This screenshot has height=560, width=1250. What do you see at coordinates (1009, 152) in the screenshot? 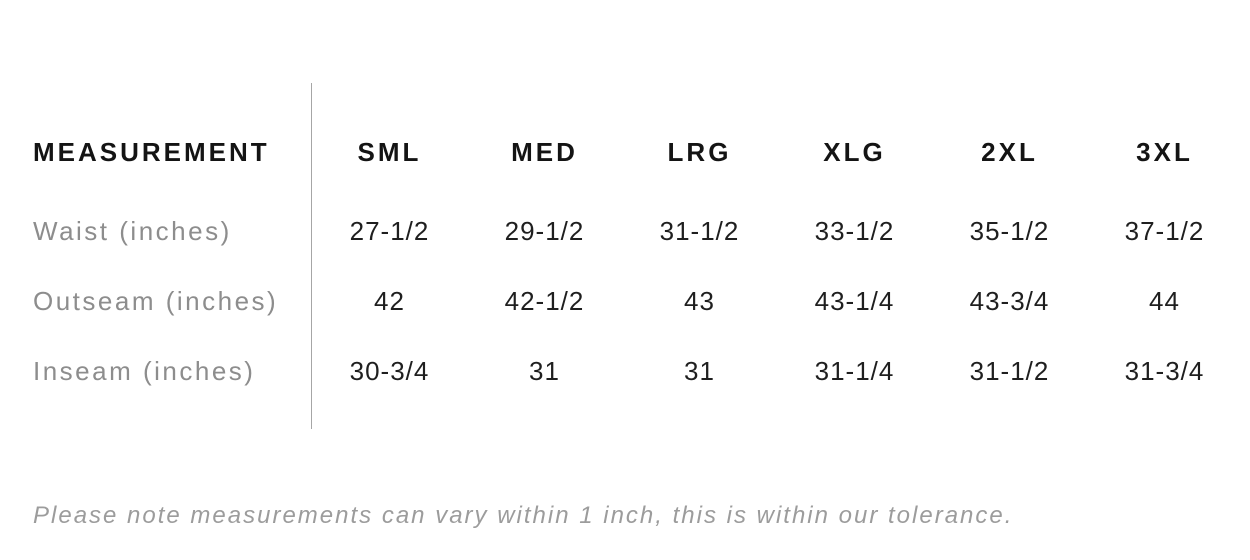
I see `header-2xl: 2XL` at bounding box center [1009, 152].